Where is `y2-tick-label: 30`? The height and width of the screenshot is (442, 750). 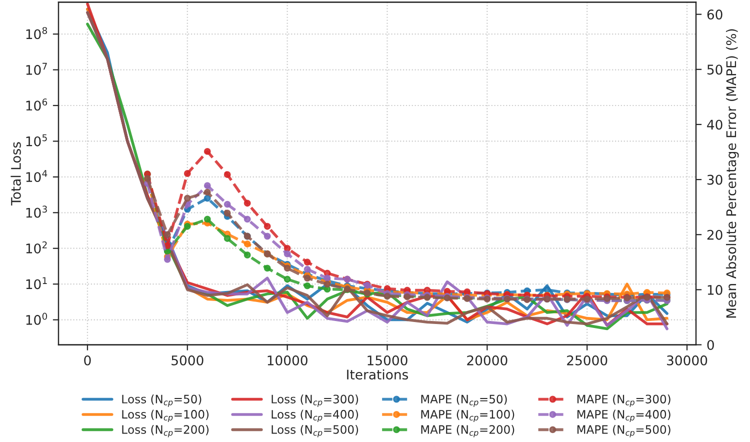 y2-tick-label: 30 is located at coordinates (714, 179).